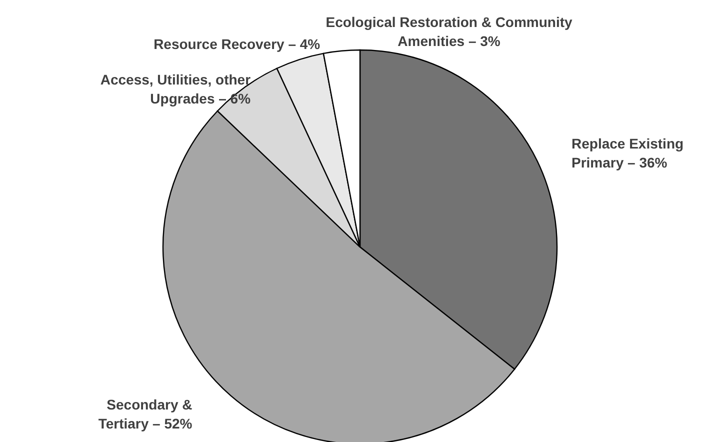 The height and width of the screenshot is (442, 717). I want to click on slice-label: Resource Recovery – 4%, so click(237, 44).